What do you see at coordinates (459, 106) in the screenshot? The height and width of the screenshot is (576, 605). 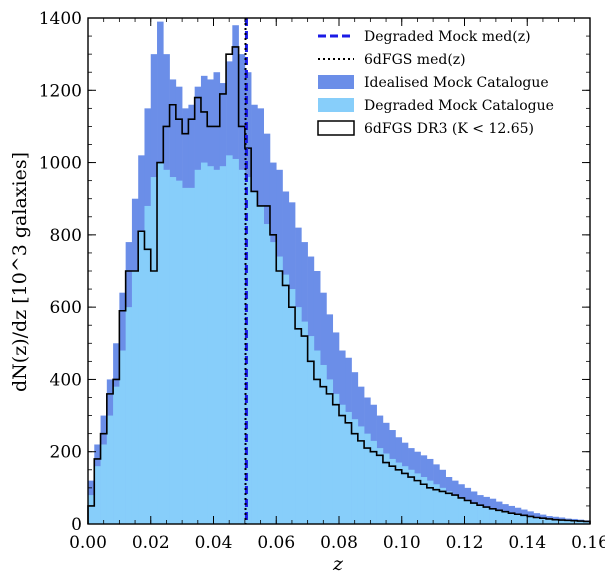 I see `legend-label: Degraded Mock Catalogue` at bounding box center [459, 106].